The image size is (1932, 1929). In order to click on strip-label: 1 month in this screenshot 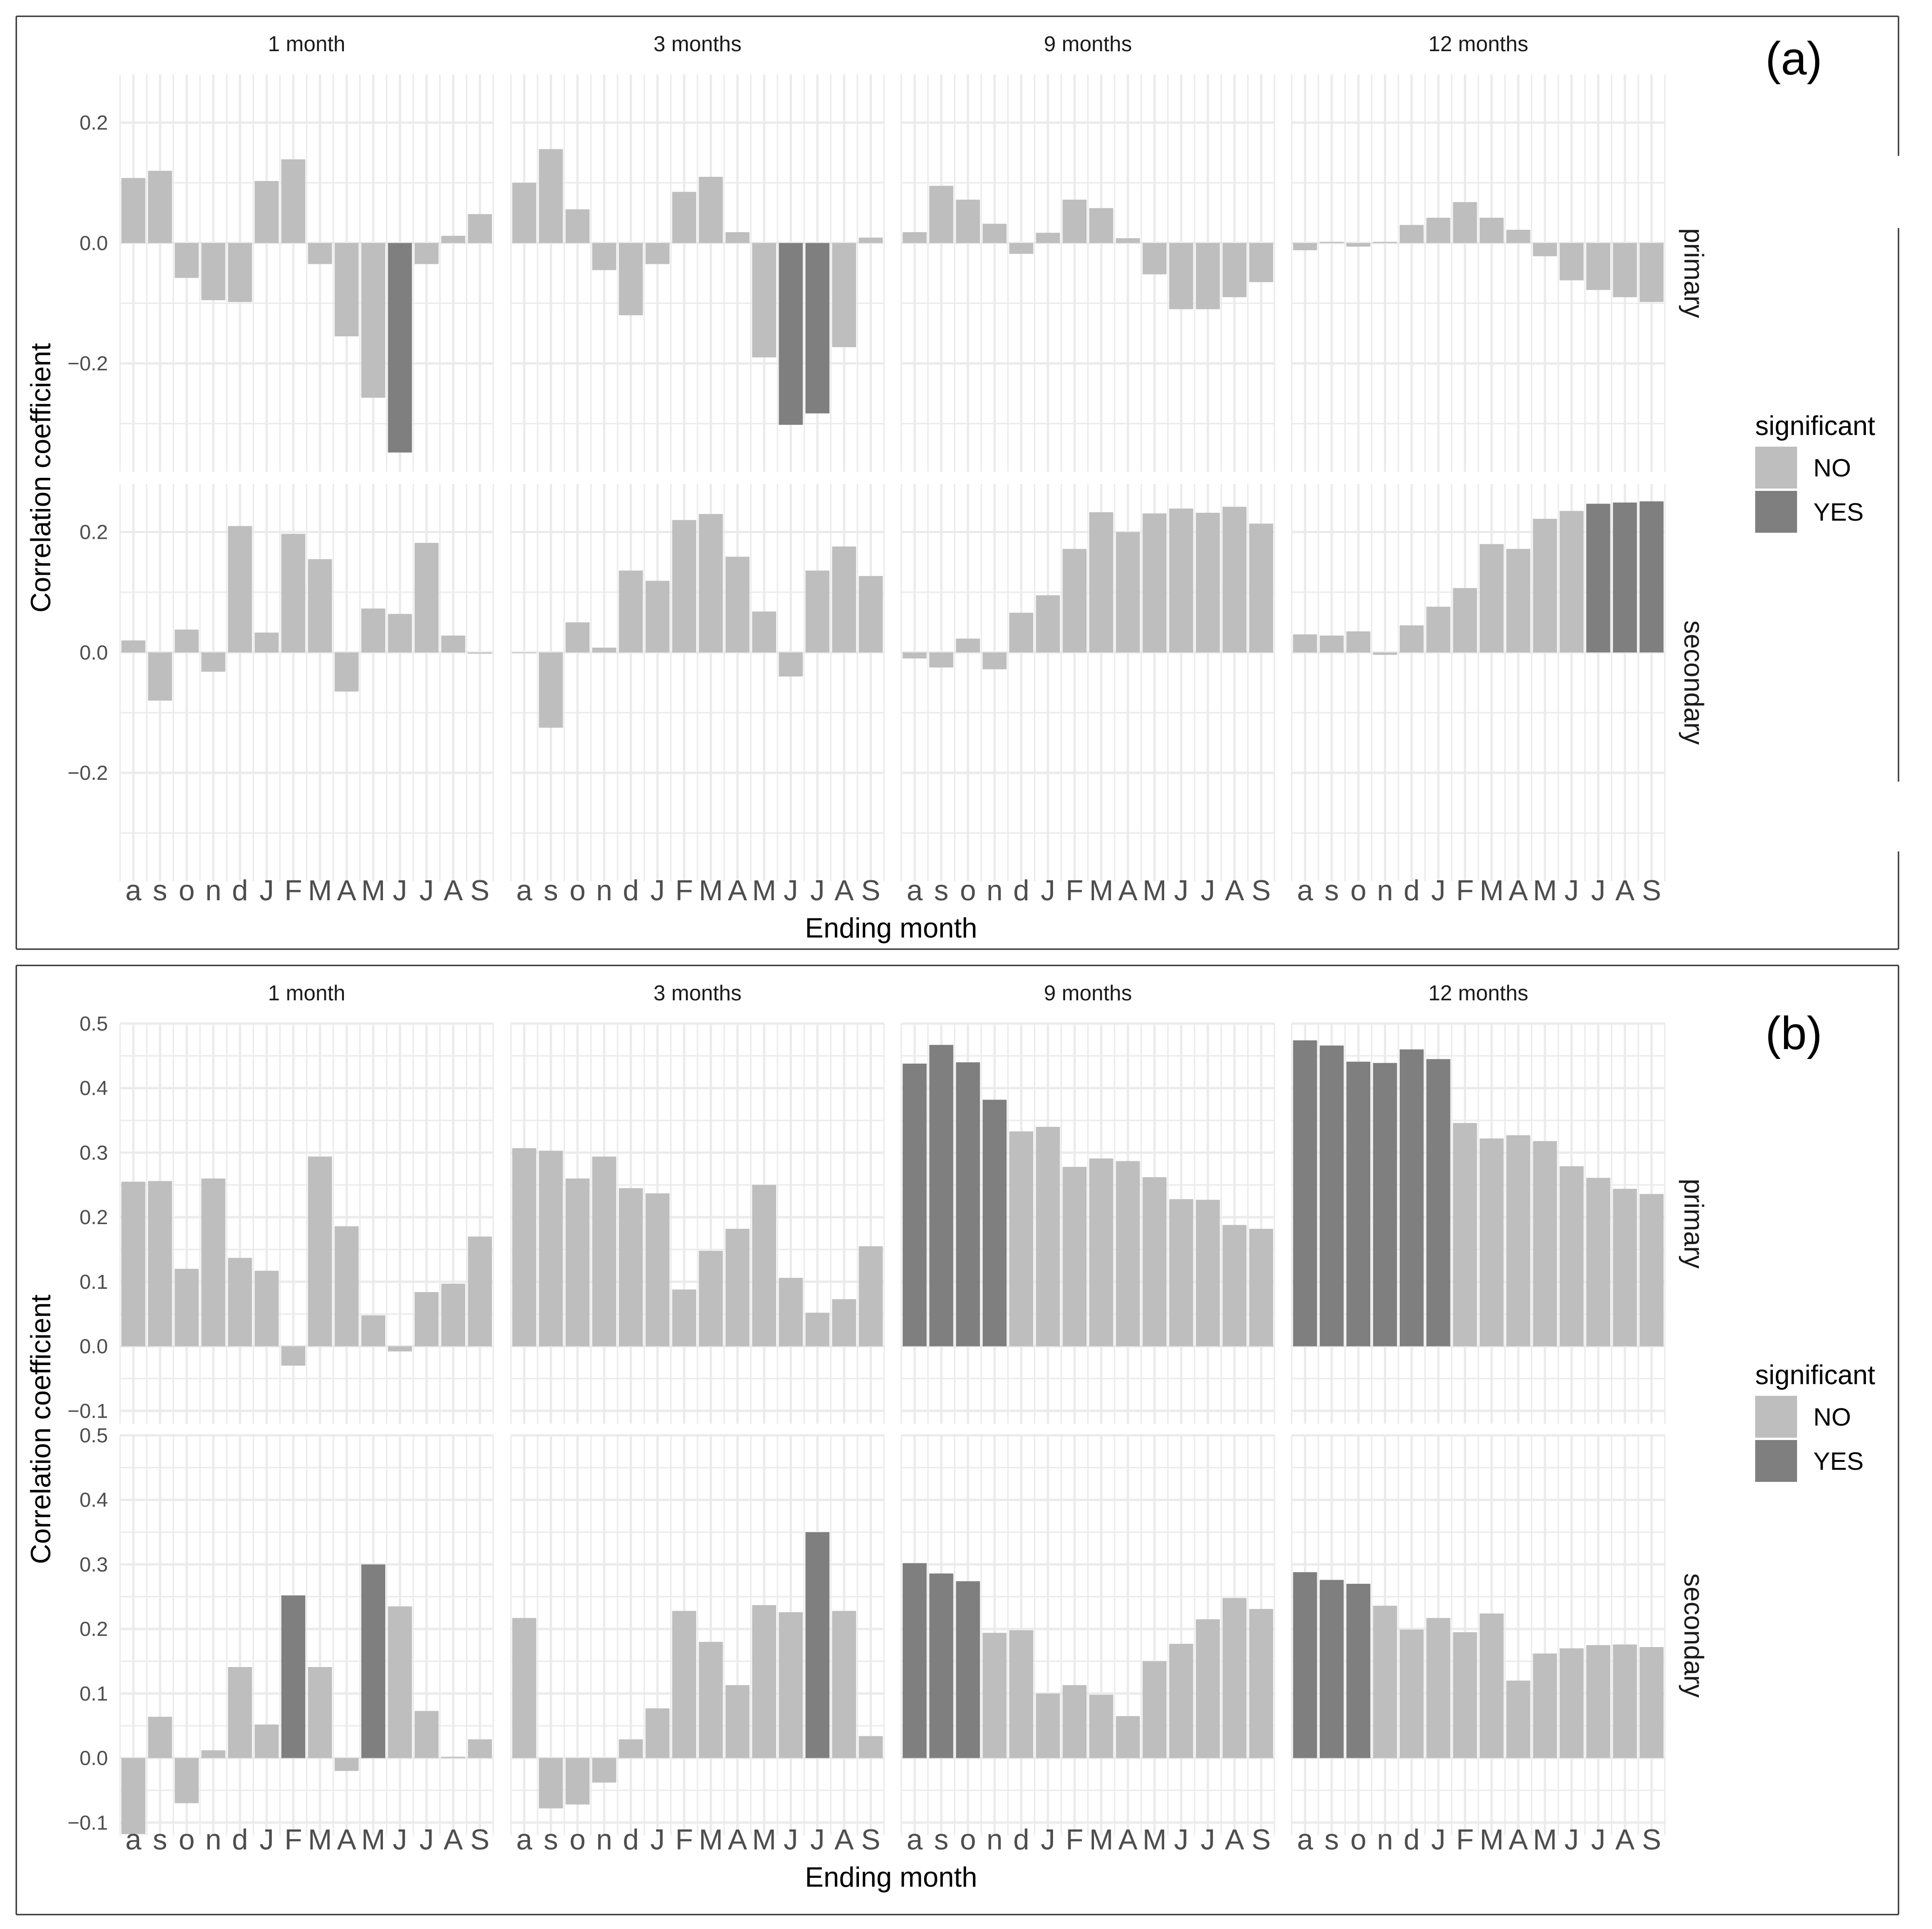, I will do `click(306, 993)`.